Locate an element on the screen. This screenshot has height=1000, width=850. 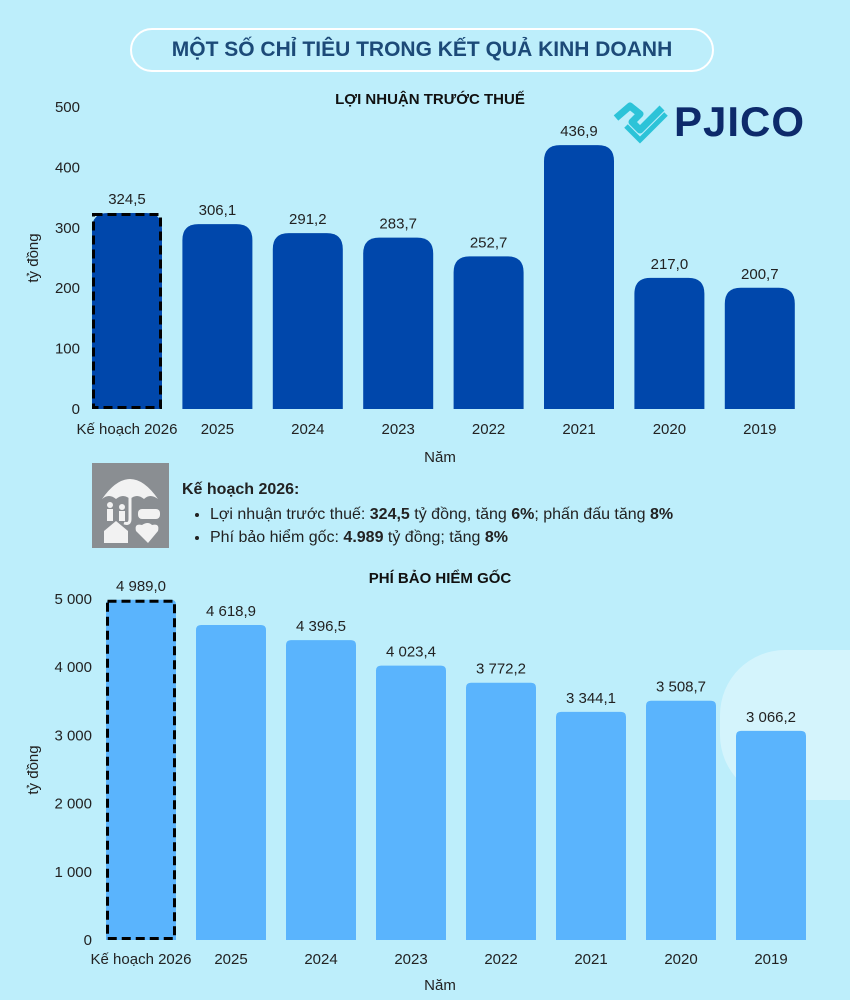
page-title: MỘT SỐ CHỈ TIÊU TRONG KẾT QUẢ KINH DOANH is located at coordinates (422, 50).